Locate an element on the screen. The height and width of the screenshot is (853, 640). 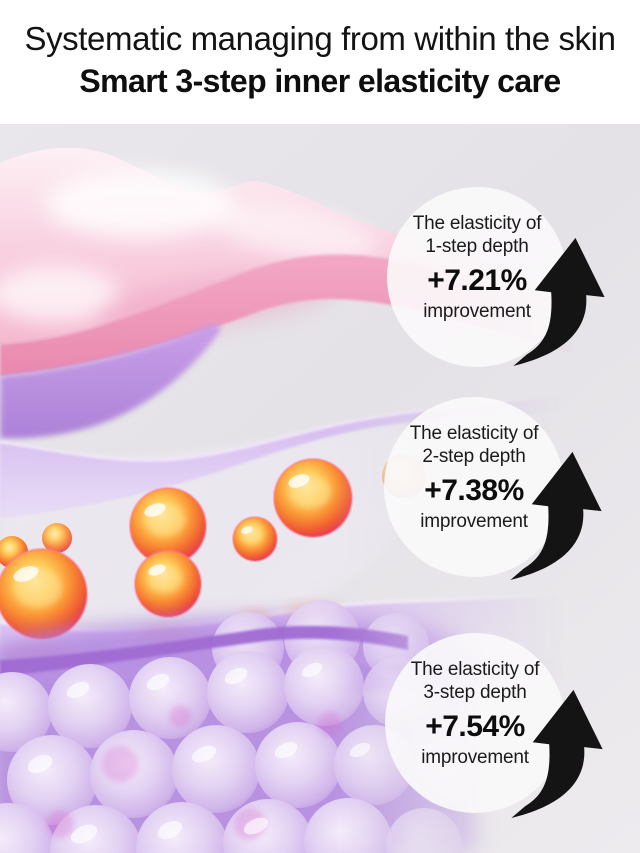
improvement-value: +7.21% is located at coordinates (477, 280).